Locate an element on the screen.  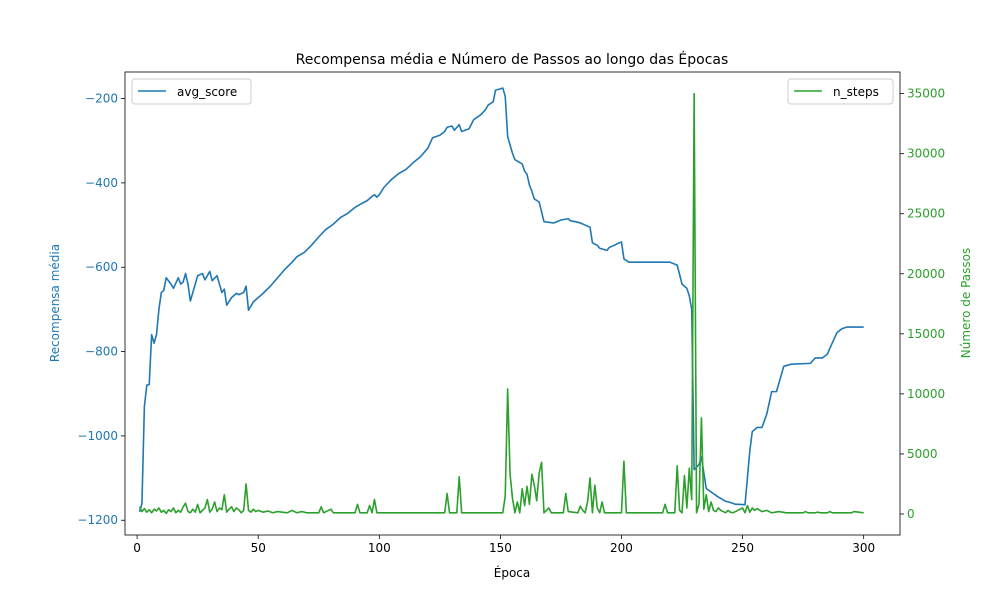
y-left-tick-label-5: −200 is located at coordinates (101, 99).